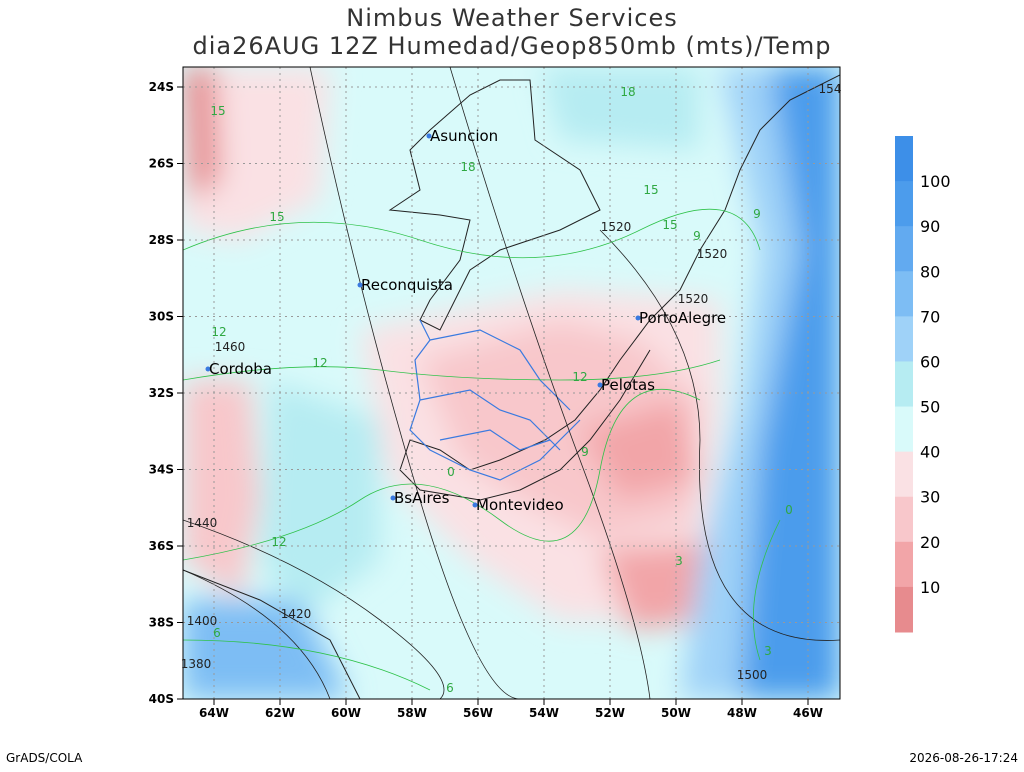  What do you see at coordinates (240, 369) in the screenshot?
I see `city-label: Cordoba` at bounding box center [240, 369].